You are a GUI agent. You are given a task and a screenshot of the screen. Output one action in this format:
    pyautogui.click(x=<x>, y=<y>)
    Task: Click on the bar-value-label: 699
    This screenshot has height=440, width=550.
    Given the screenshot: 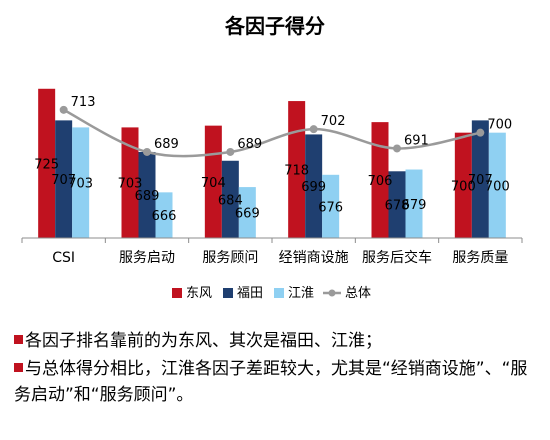 What is the action you would take?
    pyautogui.click(x=313, y=187)
    